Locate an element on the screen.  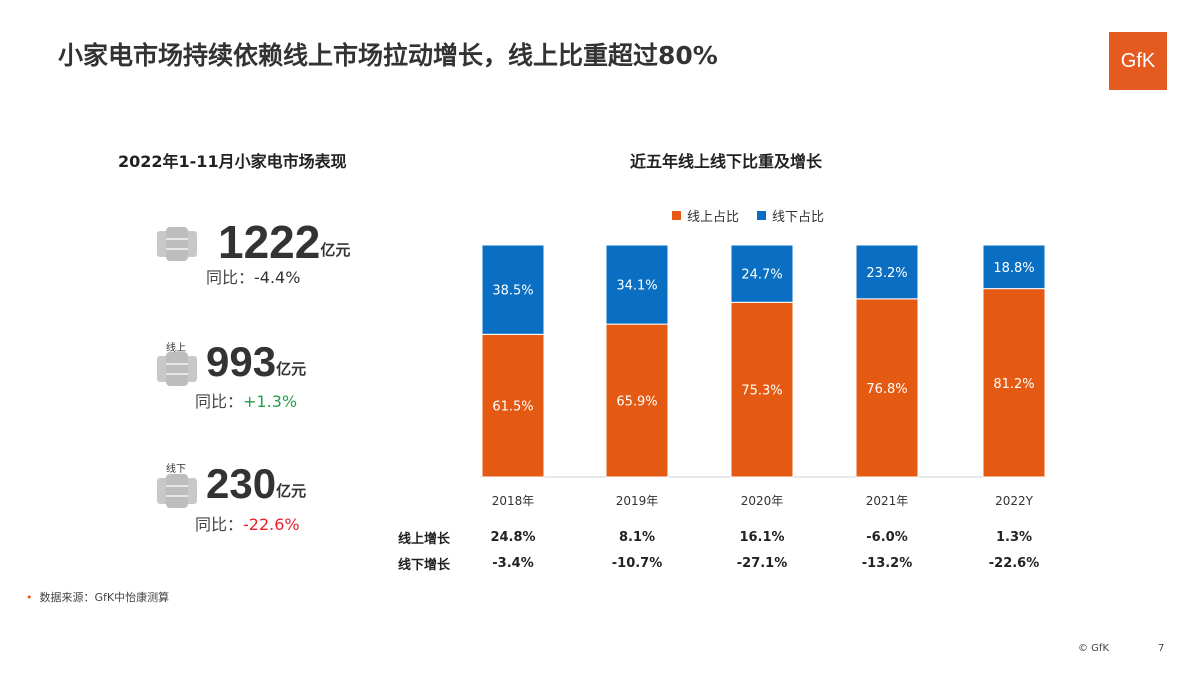
growth-cell: -10.7% is located at coordinates (637, 563).